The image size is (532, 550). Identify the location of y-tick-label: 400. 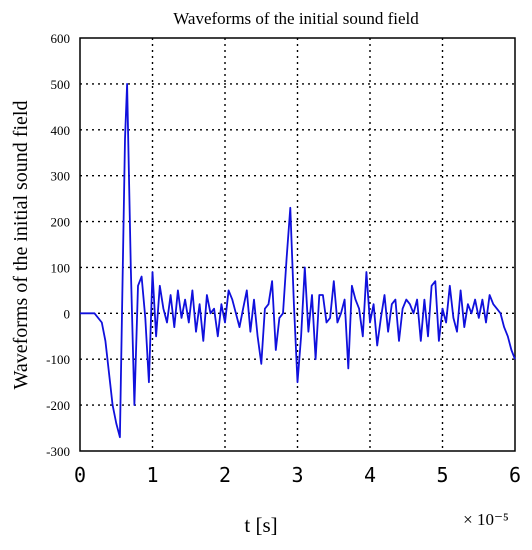
(61, 130).